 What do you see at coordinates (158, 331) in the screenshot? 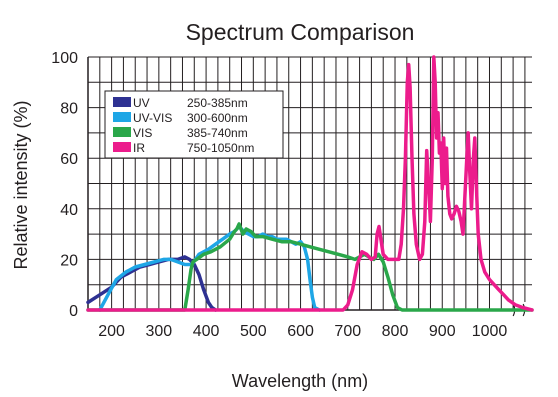
I see `x-tick-label: 300` at bounding box center [158, 331].